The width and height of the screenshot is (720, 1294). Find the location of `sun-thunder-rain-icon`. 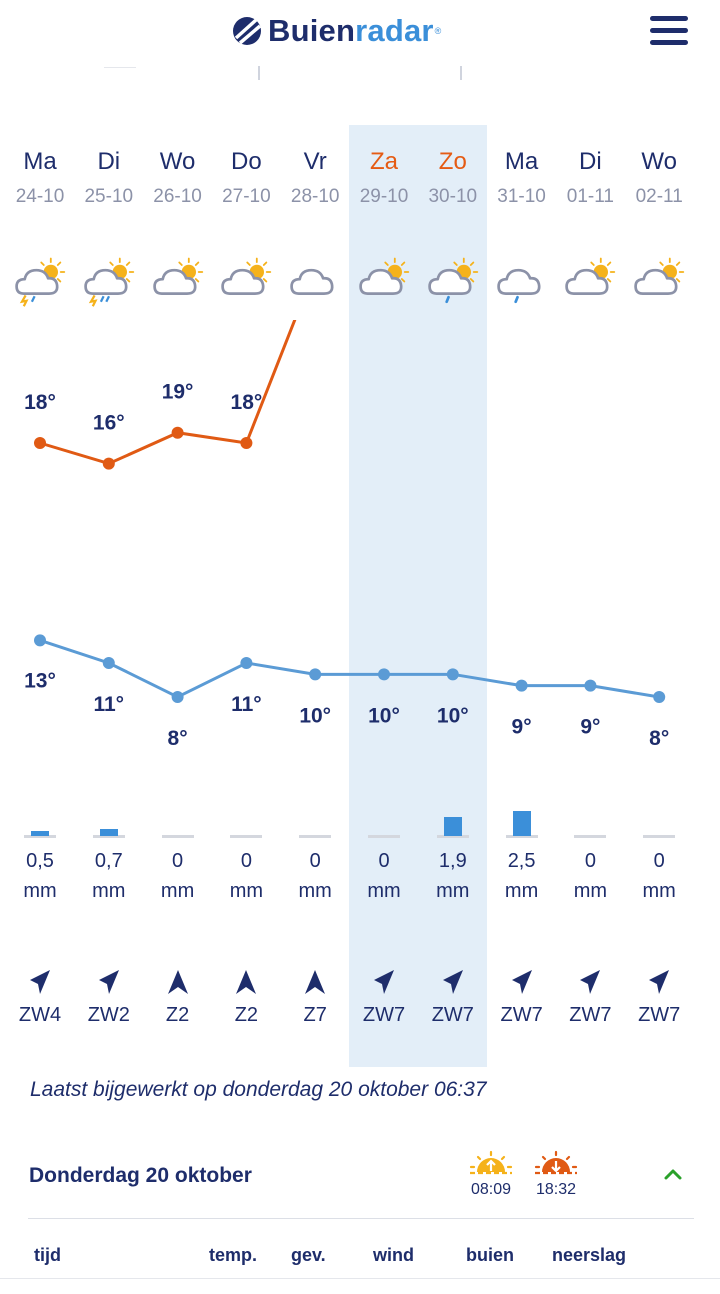

sun-thunder-rain-icon is located at coordinates (40, 282).